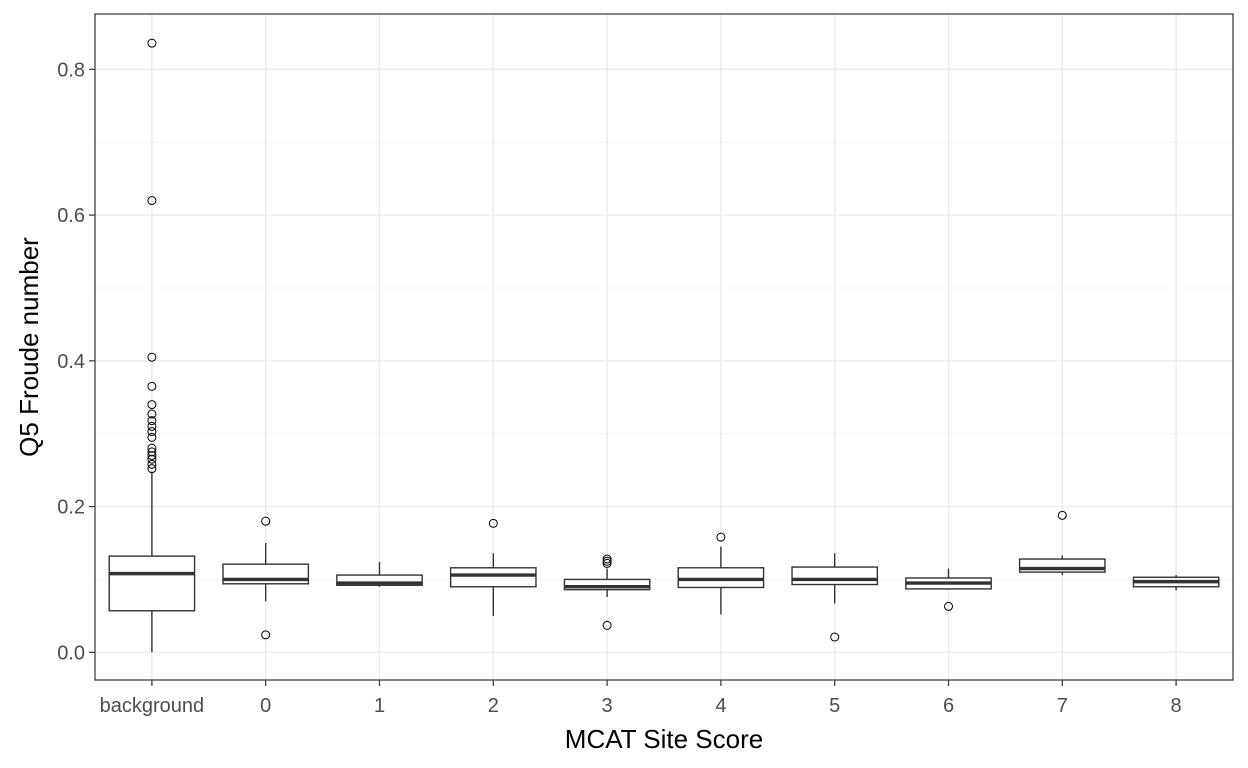  What do you see at coordinates (152, 345) in the screenshot?
I see `box-background` at bounding box center [152, 345].